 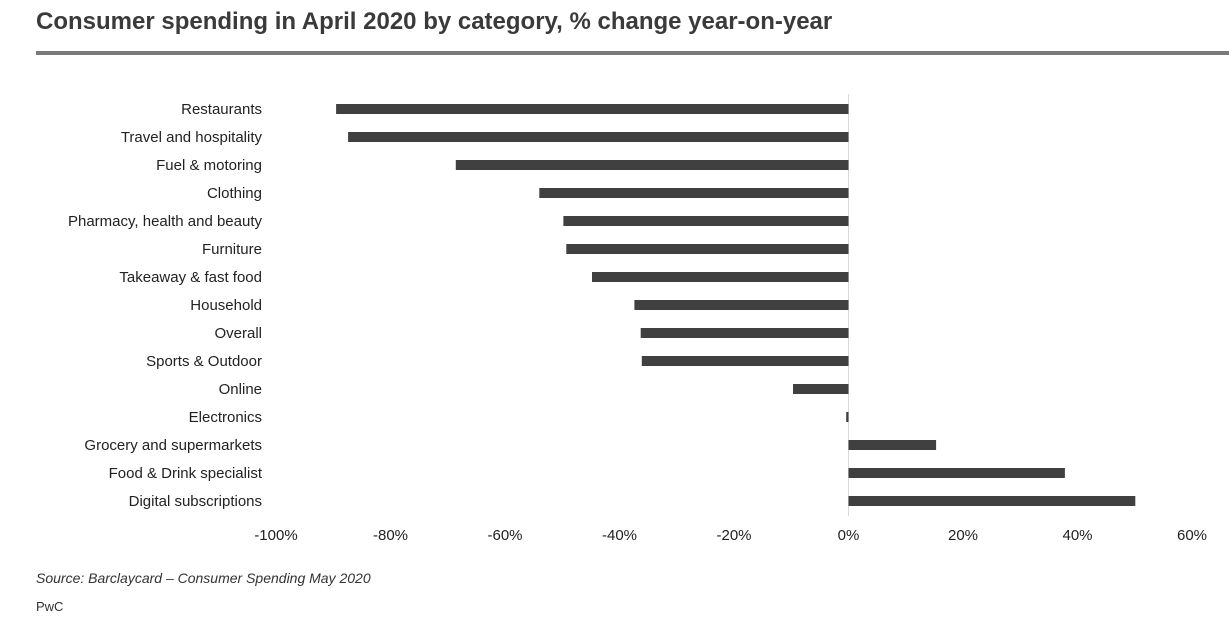 I want to click on x-tick-label: -40%, so click(x=619, y=535).